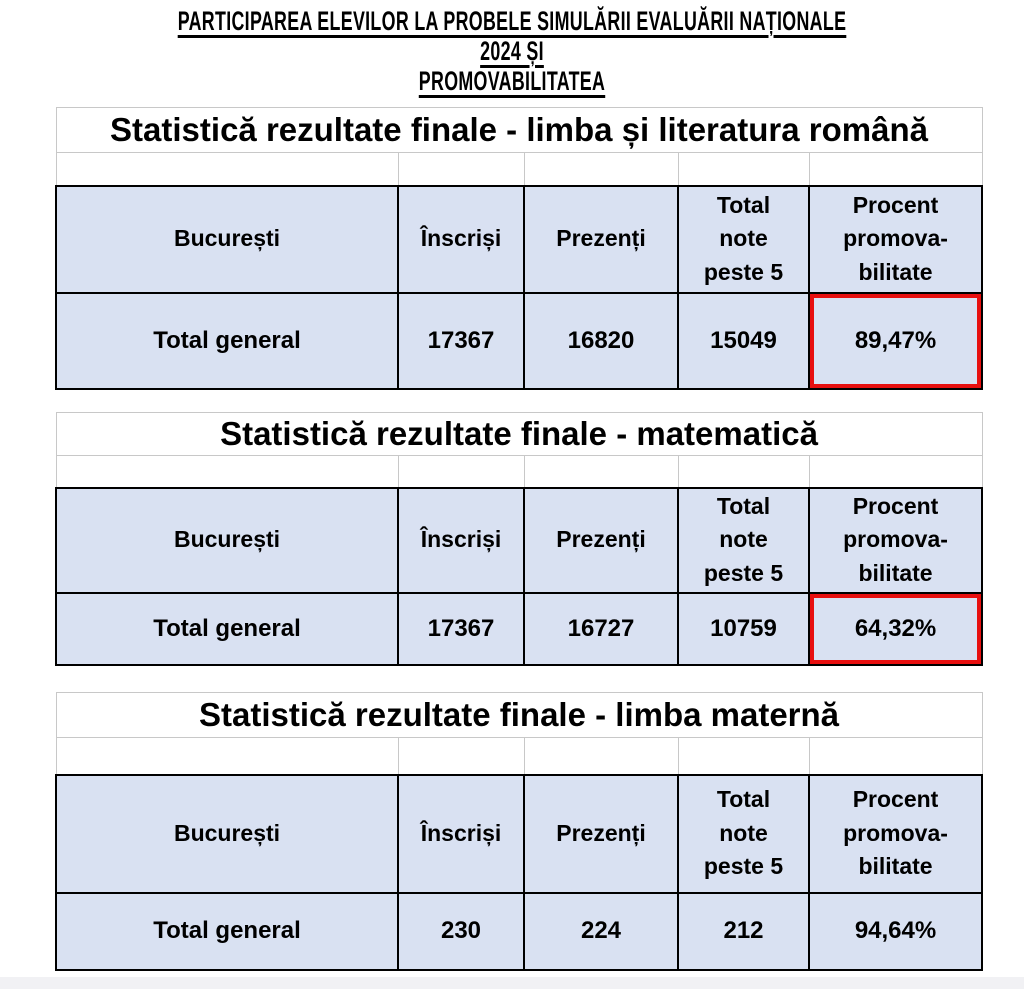  What do you see at coordinates (512, 983) in the screenshot?
I see `page-edge-strip` at bounding box center [512, 983].